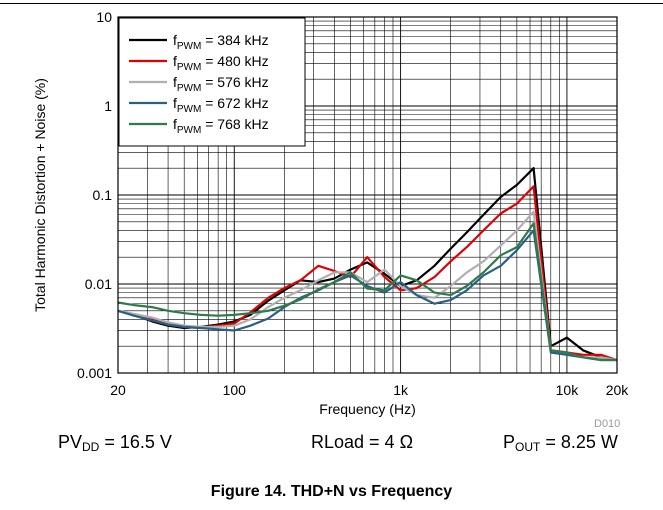 The image size is (663, 510). I want to click on top-rule, so click(331, 3).